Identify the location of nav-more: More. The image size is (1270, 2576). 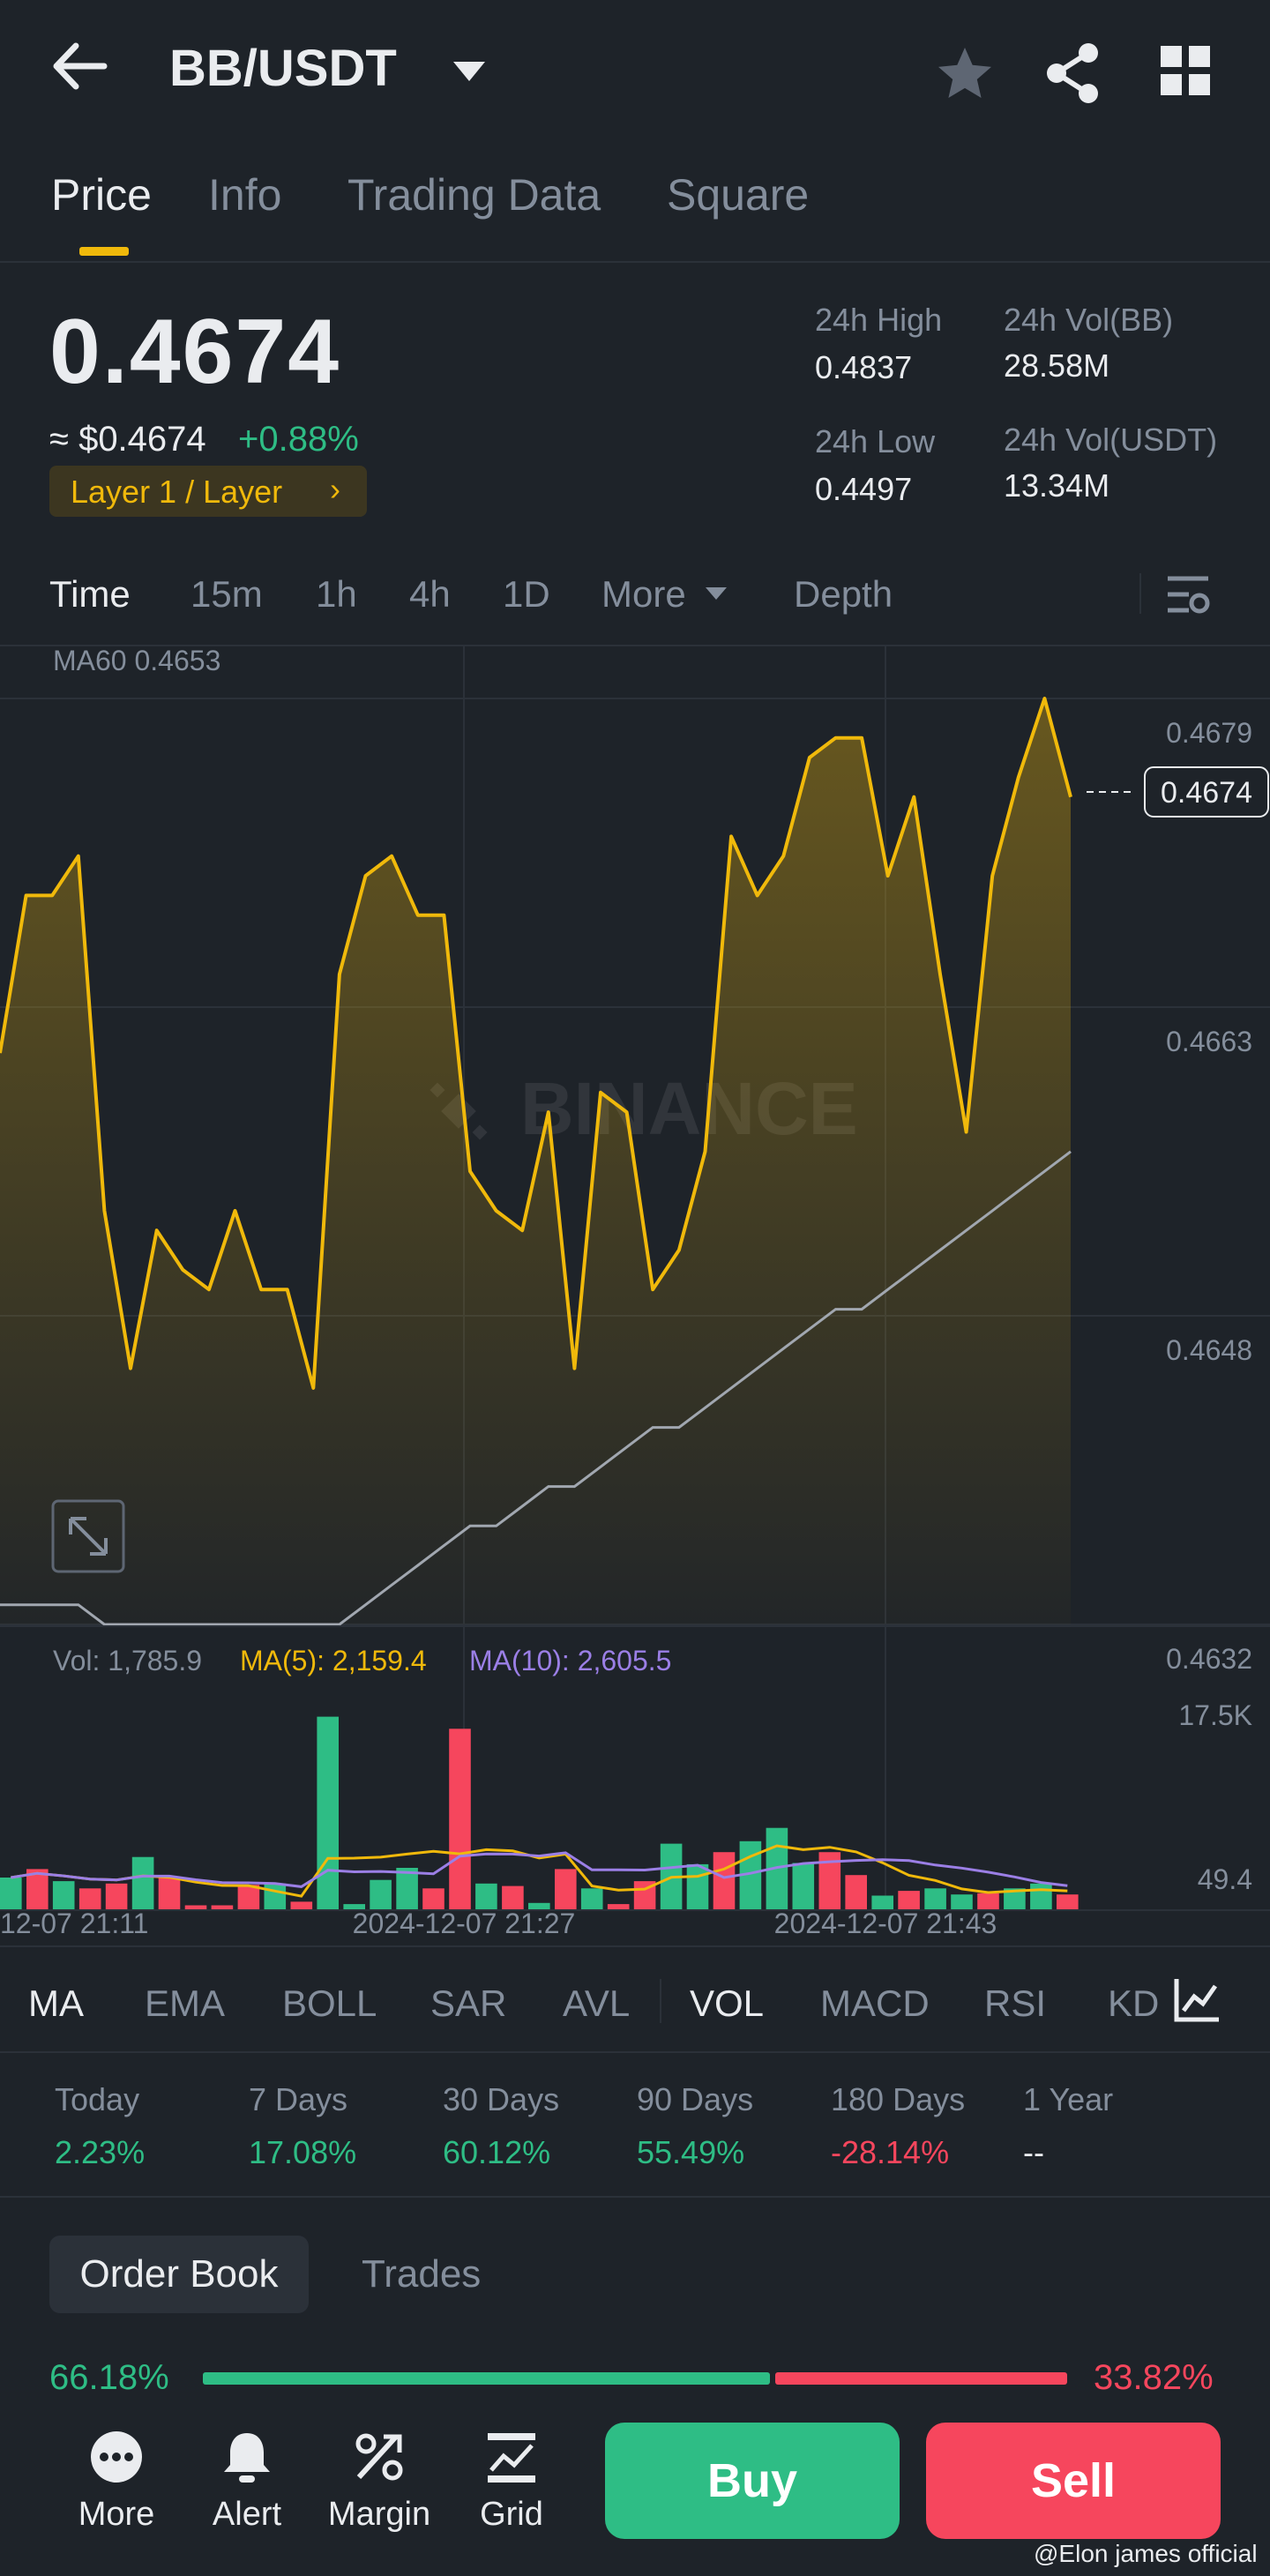
(116, 2482).